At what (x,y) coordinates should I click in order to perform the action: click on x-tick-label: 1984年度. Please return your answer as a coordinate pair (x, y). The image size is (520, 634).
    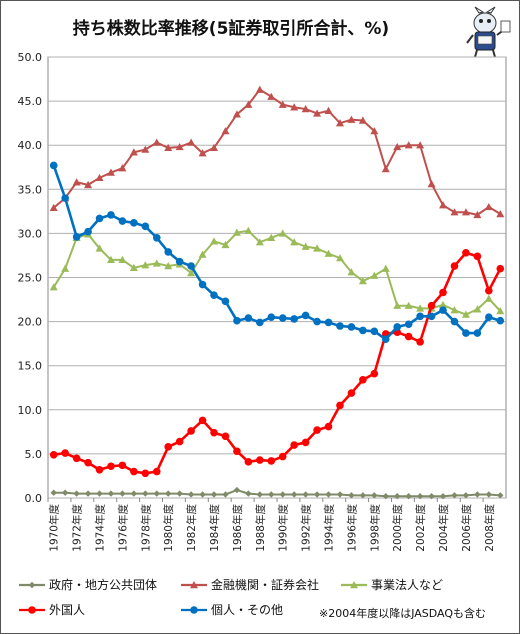
    Looking at the image, I should click on (214, 528).